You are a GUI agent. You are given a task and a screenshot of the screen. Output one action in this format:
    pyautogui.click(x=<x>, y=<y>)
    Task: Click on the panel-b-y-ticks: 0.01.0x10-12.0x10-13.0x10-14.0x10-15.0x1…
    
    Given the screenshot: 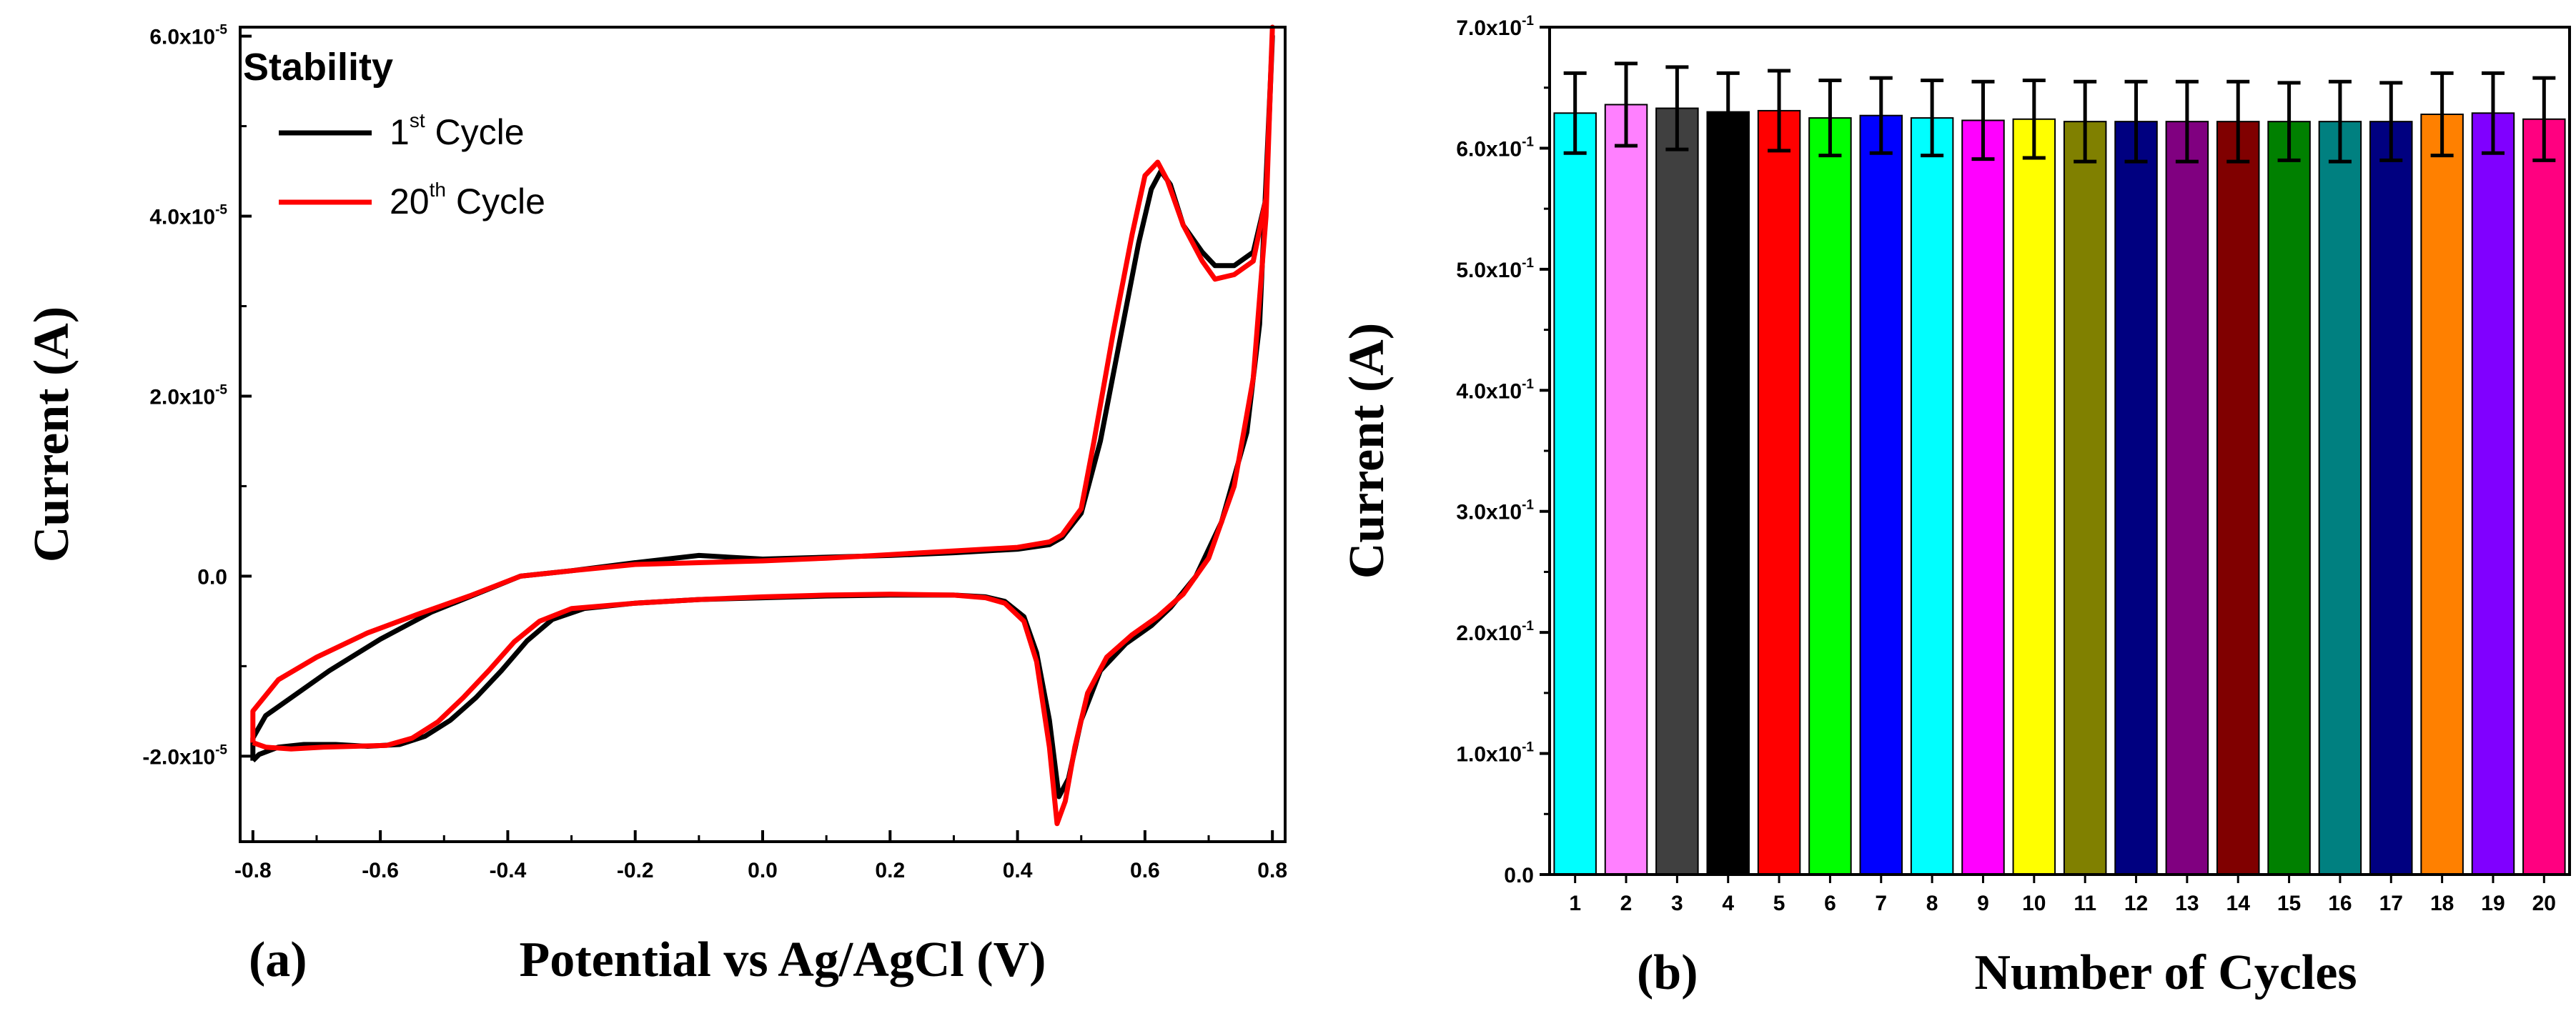 What is the action you would take?
    pyautogui.click(x=1503, y=450)
    